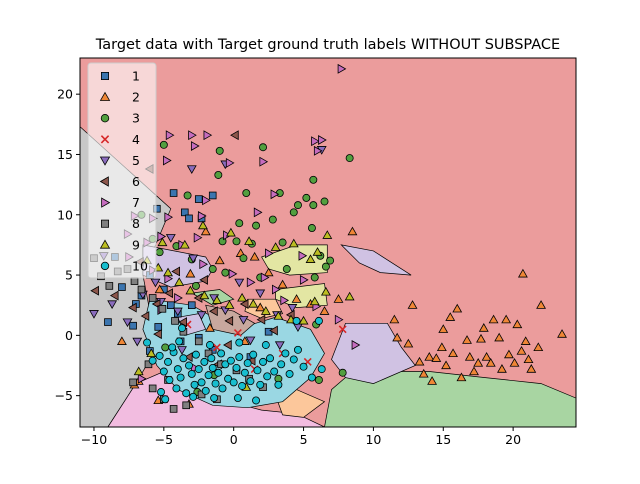 This screenshot has height=484, width=640. I want to click on y-tick-label-4: 15, so click(65, 154).